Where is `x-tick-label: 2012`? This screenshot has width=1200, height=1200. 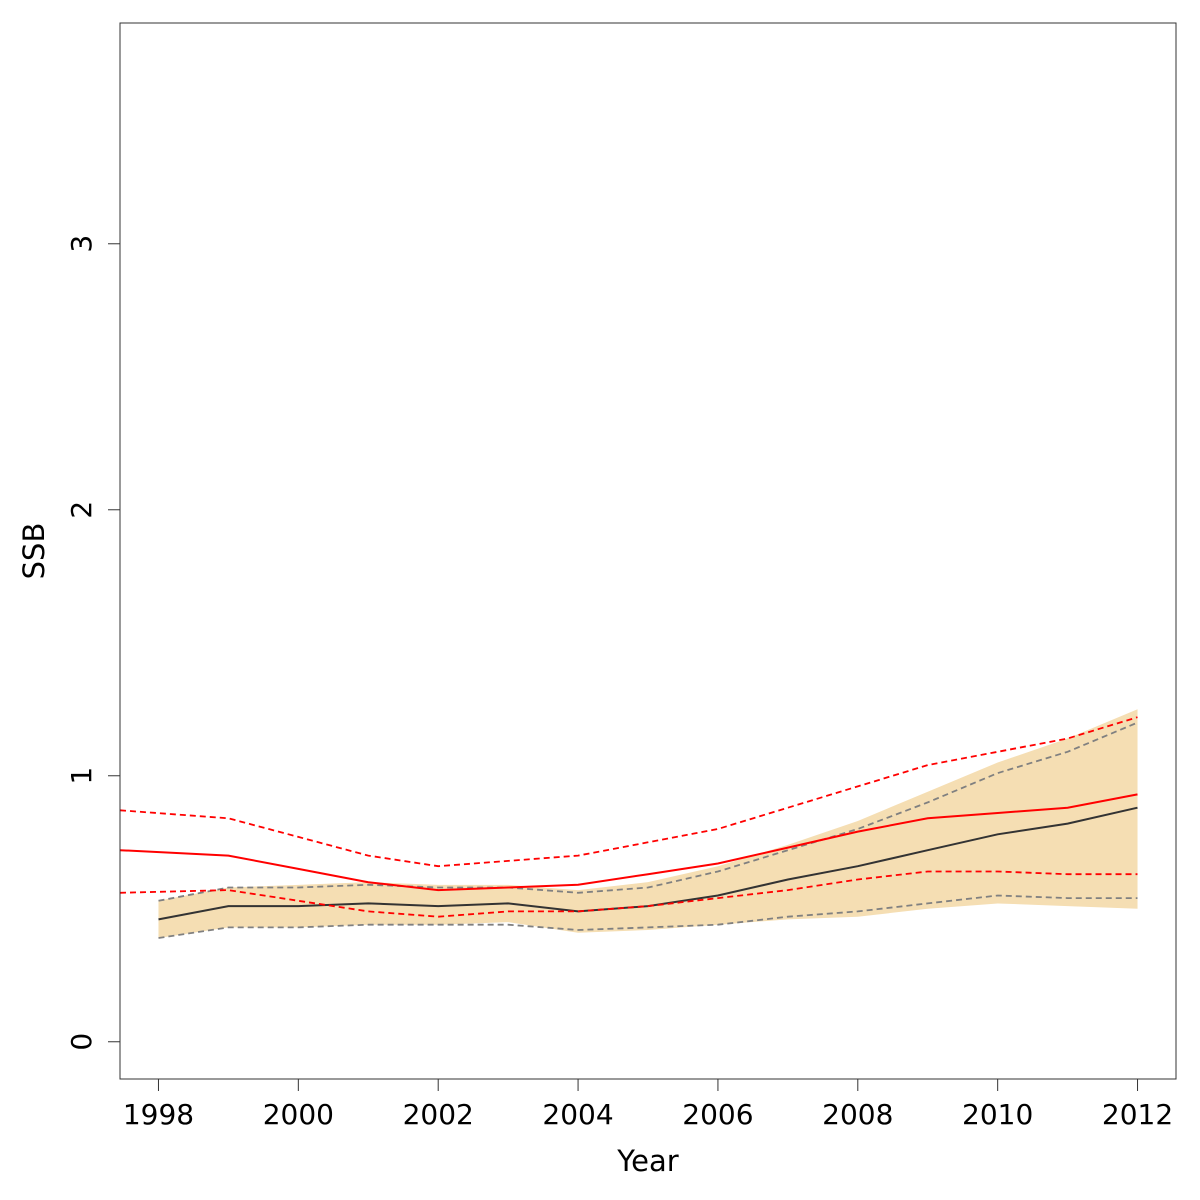 x-tick-label: 2012 is located at coordinates (1137, 1114).